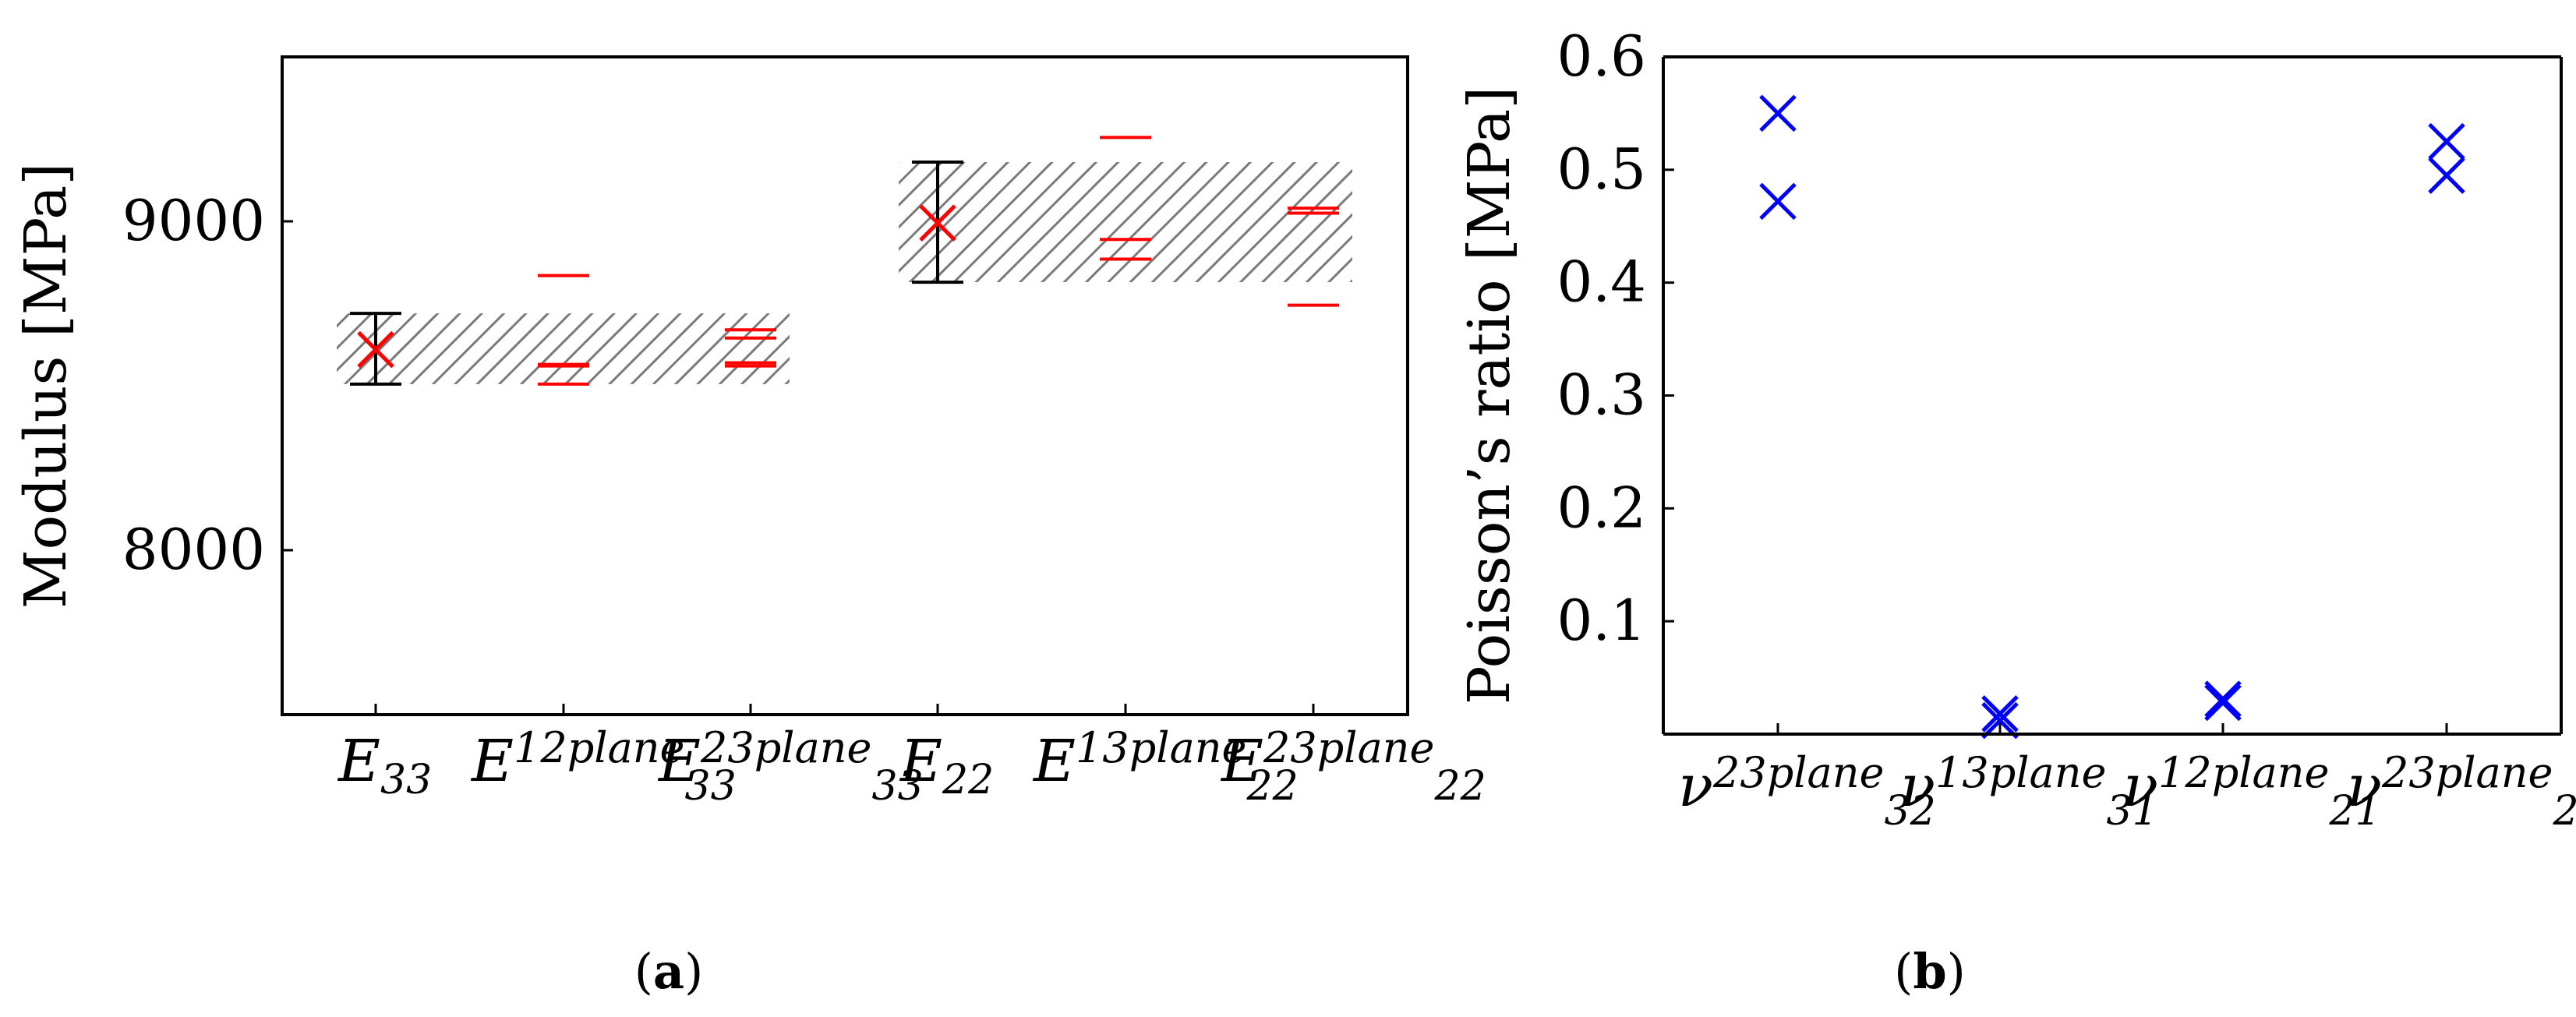 The height and width of the screenshot is (1017, 2576). I want to click on caption-paren-close-b: ), so click(1956, 971).